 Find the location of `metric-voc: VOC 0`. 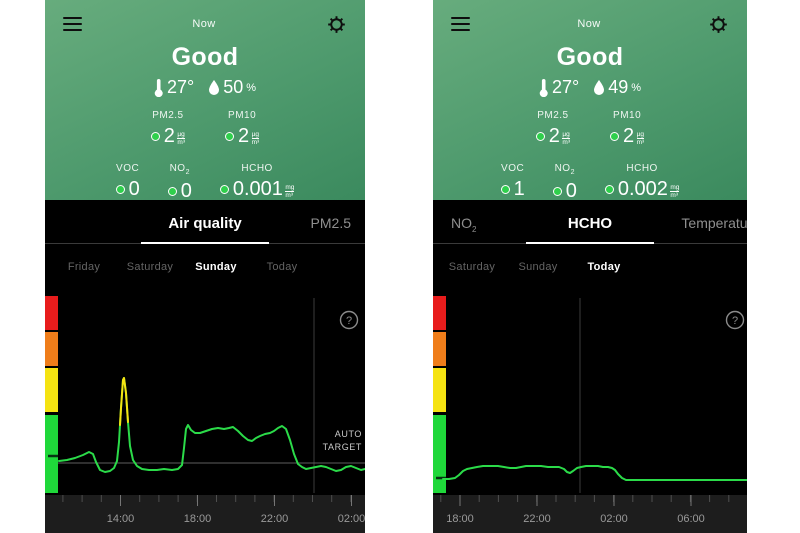

metric-voc: VOC 0 is located at coordinates (127, 183).